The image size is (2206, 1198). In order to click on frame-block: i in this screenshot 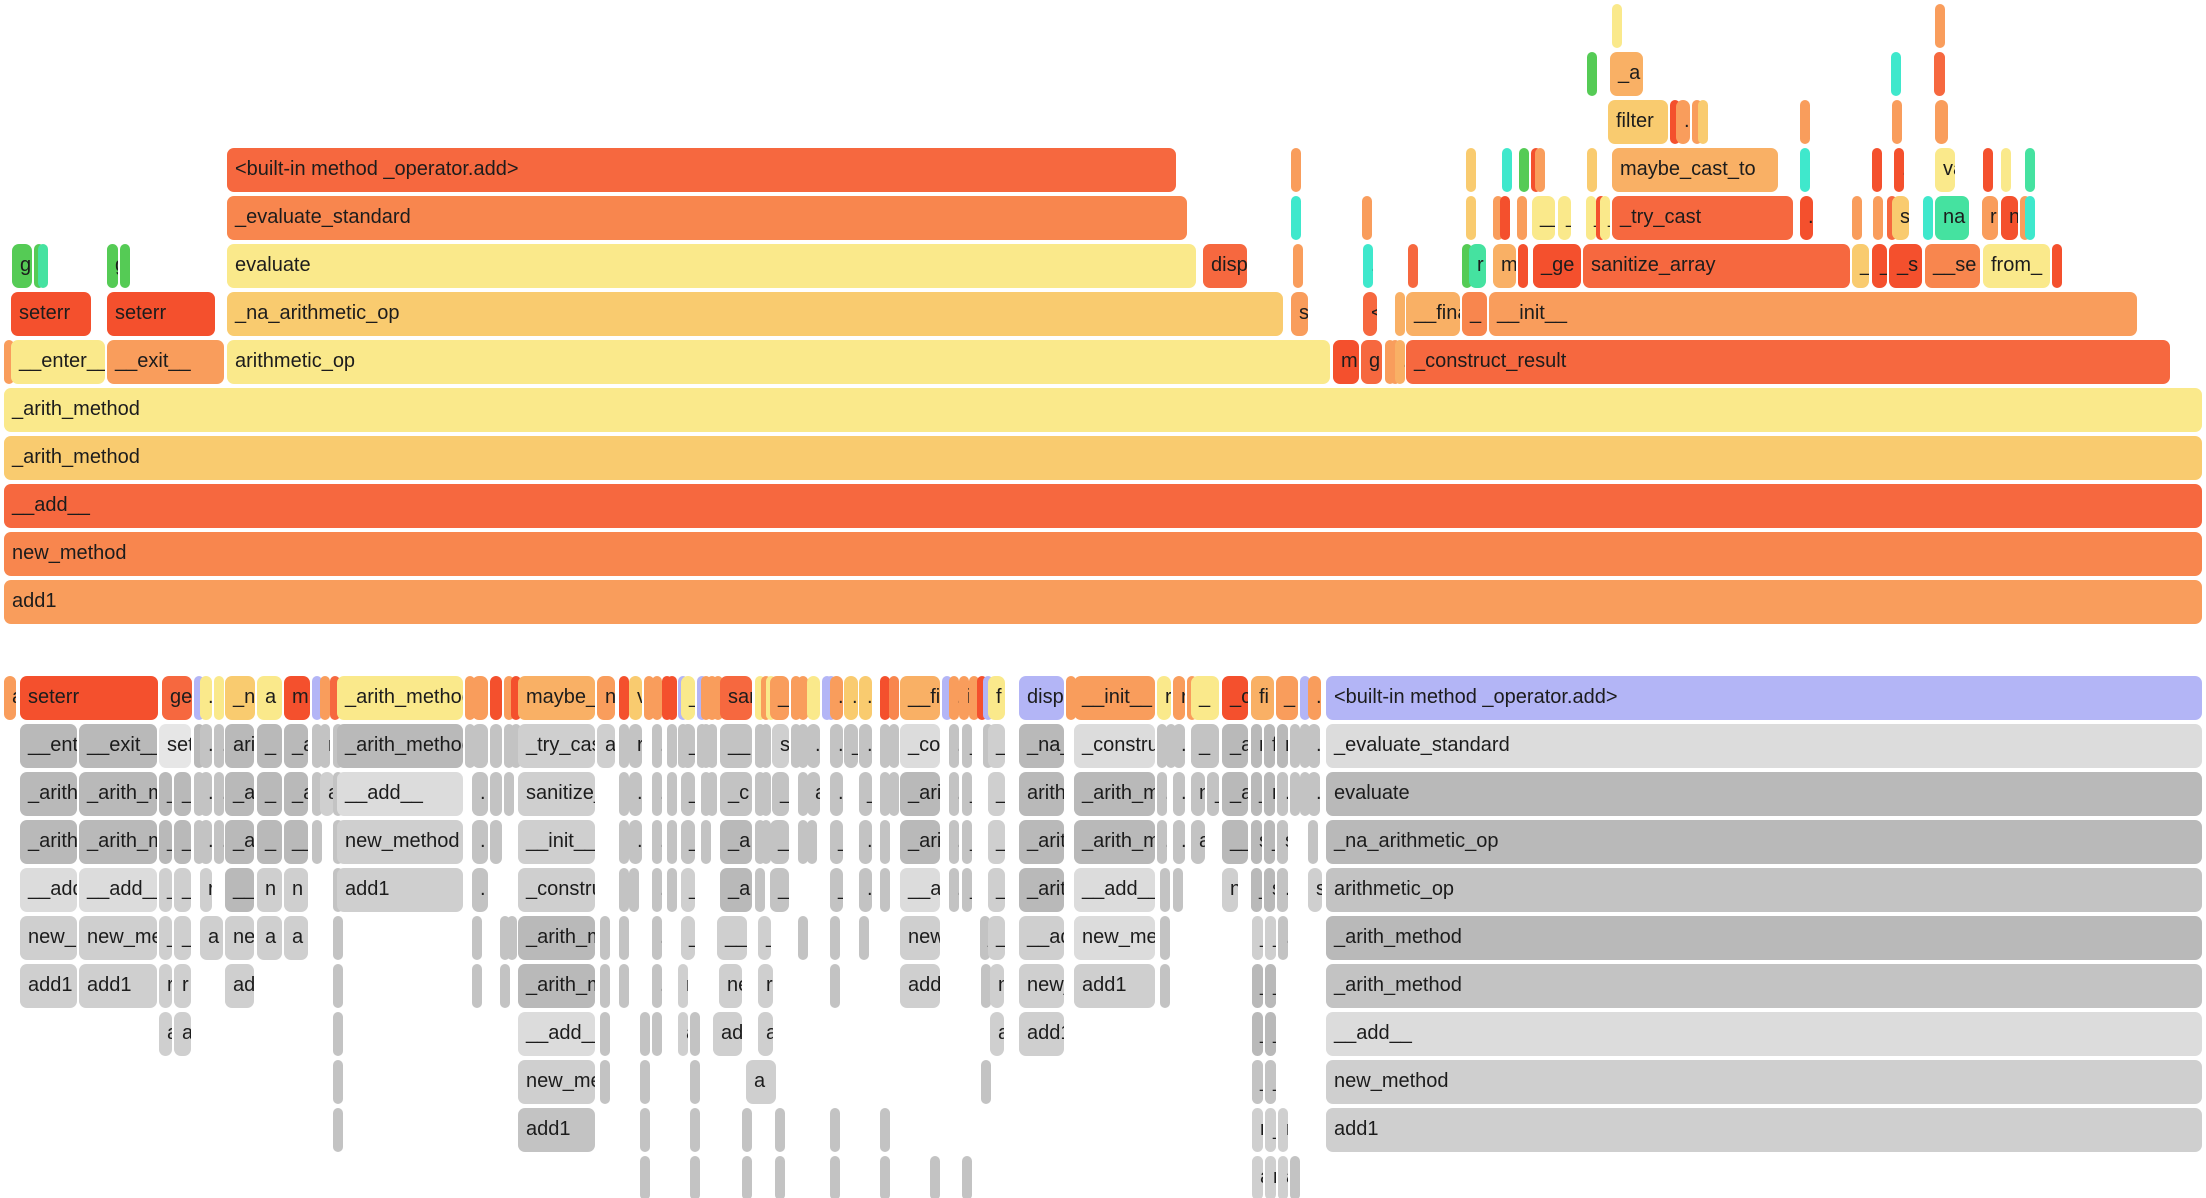, I will do `click(964, 698)`.